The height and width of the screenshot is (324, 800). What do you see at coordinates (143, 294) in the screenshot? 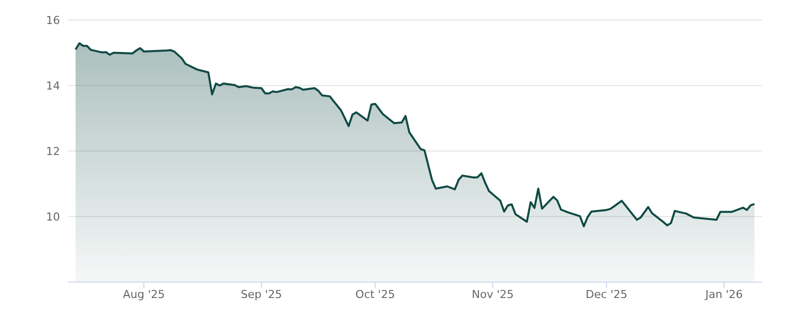
I see `x-tick-label: Aug '25` at bounding box center [143, 294].